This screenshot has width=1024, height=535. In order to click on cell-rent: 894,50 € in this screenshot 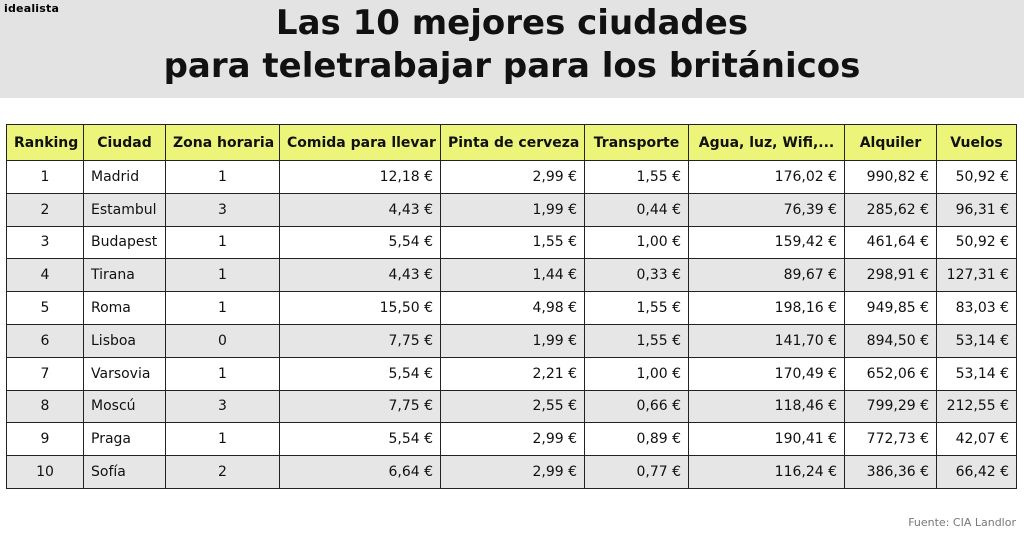, I will do `click(890, 340)`.